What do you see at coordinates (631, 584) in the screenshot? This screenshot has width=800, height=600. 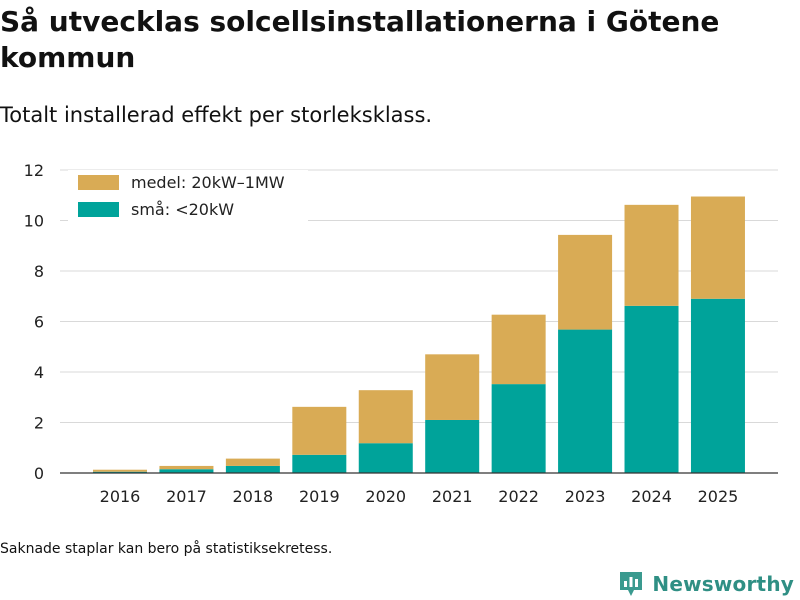 I see `newsworthy-logo-icon` at bounding box center [631, 584].